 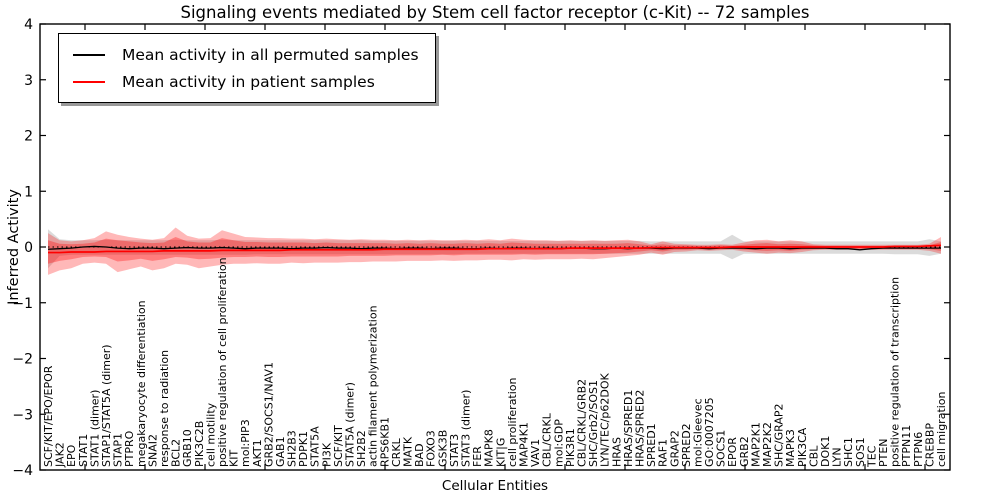 What do you see at coordinates (744, 451) in the screenshot?
I see `x-category-label: GRB2` at bounding box center [744, 451].